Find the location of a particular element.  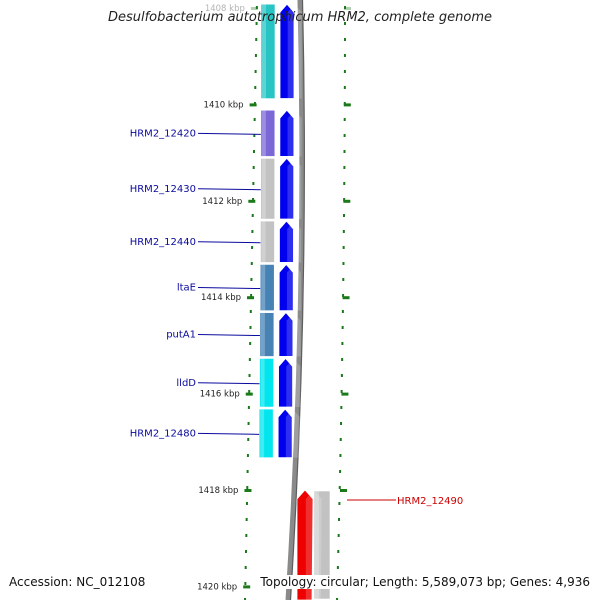

gene-label: HRM2_12480 is located at coordinates (163, 433).